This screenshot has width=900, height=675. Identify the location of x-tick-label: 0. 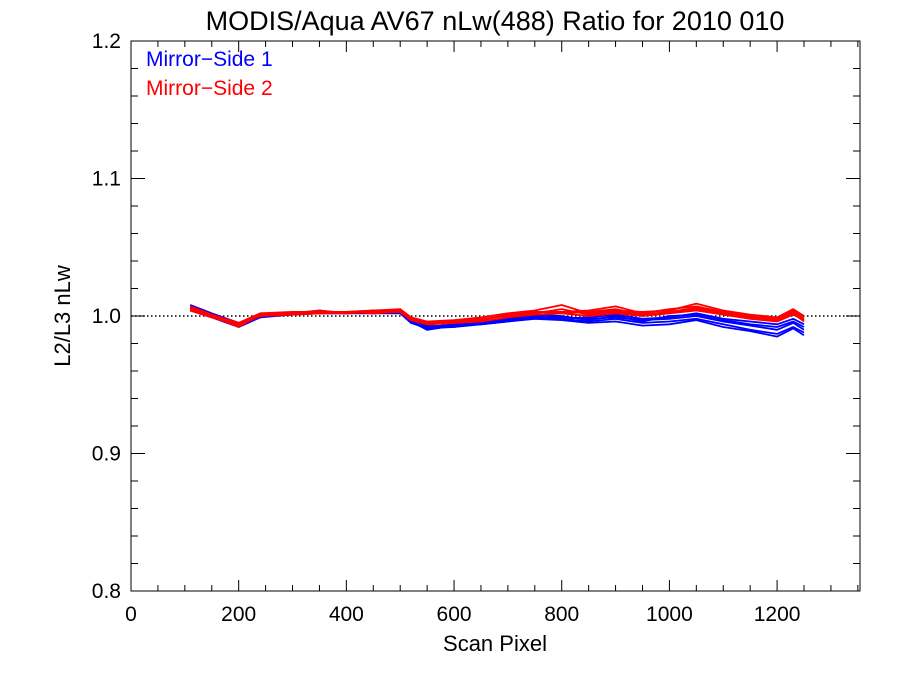
(131, 614).